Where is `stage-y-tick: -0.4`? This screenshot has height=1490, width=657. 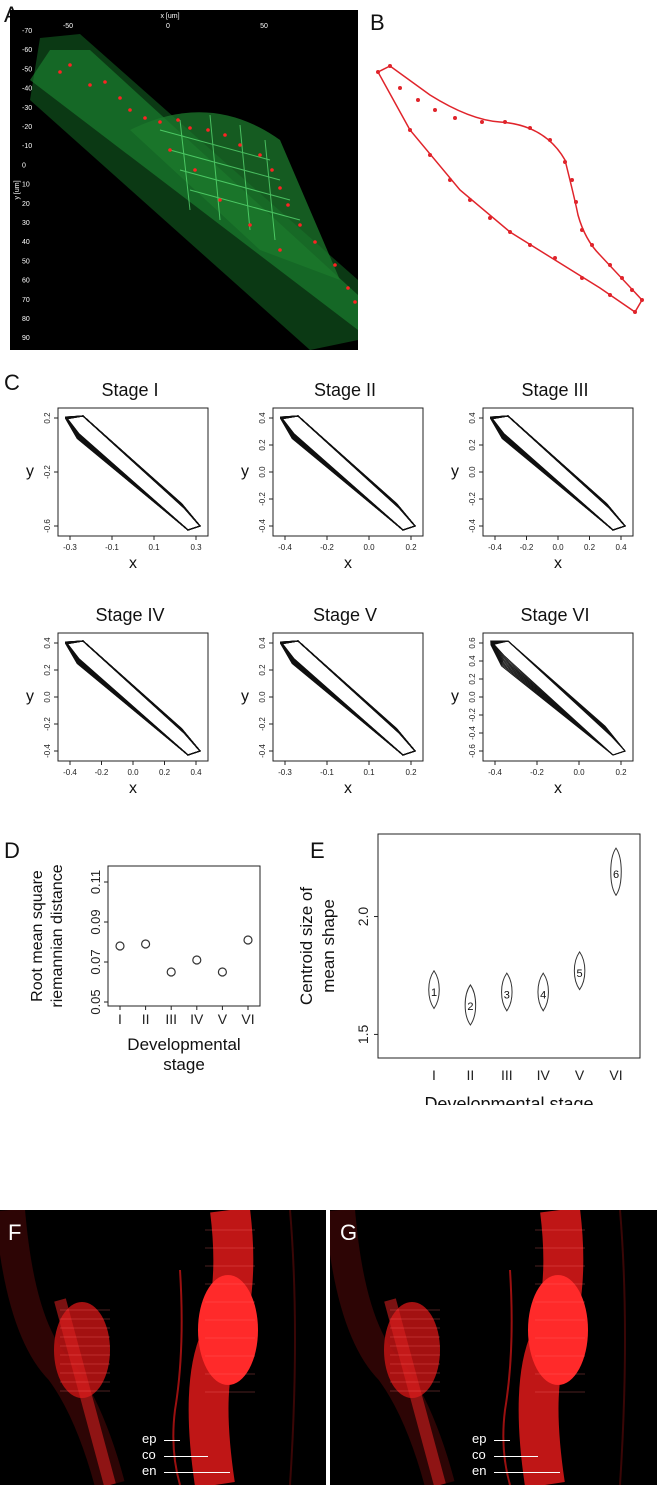 stage-y-tick: -0.4 is located at coordinates (472, 733).